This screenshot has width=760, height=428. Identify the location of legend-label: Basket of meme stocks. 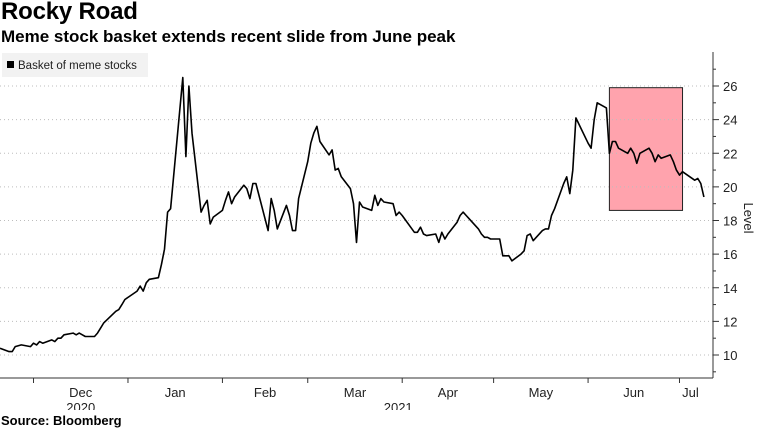
(77, 66).